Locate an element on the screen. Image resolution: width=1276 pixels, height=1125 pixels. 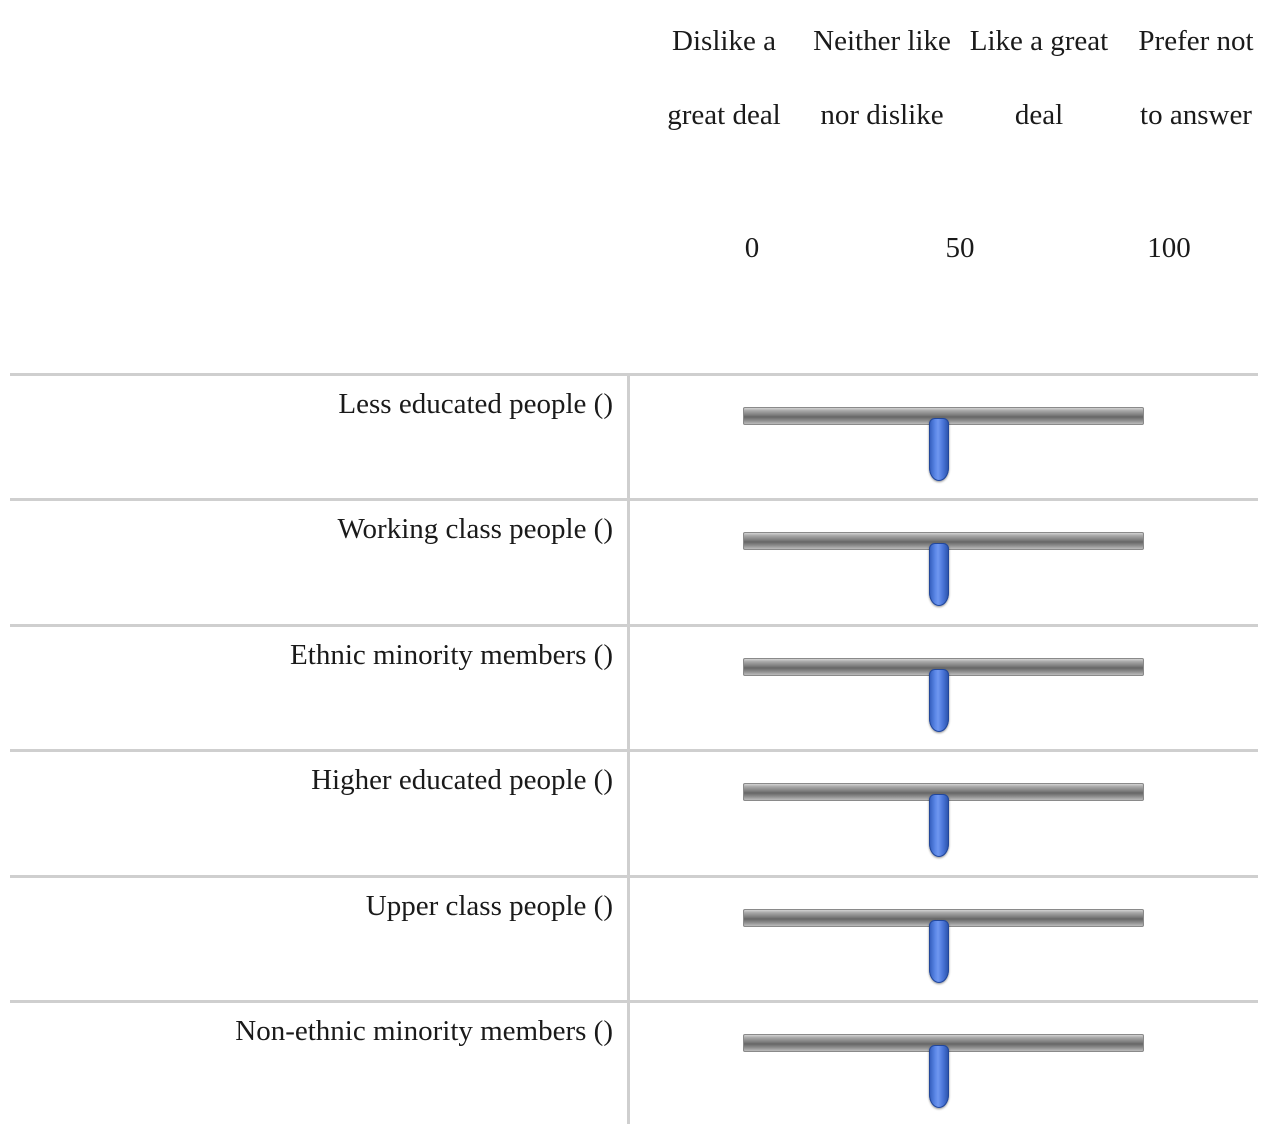
column-divider is located at coordinates (628, 750).